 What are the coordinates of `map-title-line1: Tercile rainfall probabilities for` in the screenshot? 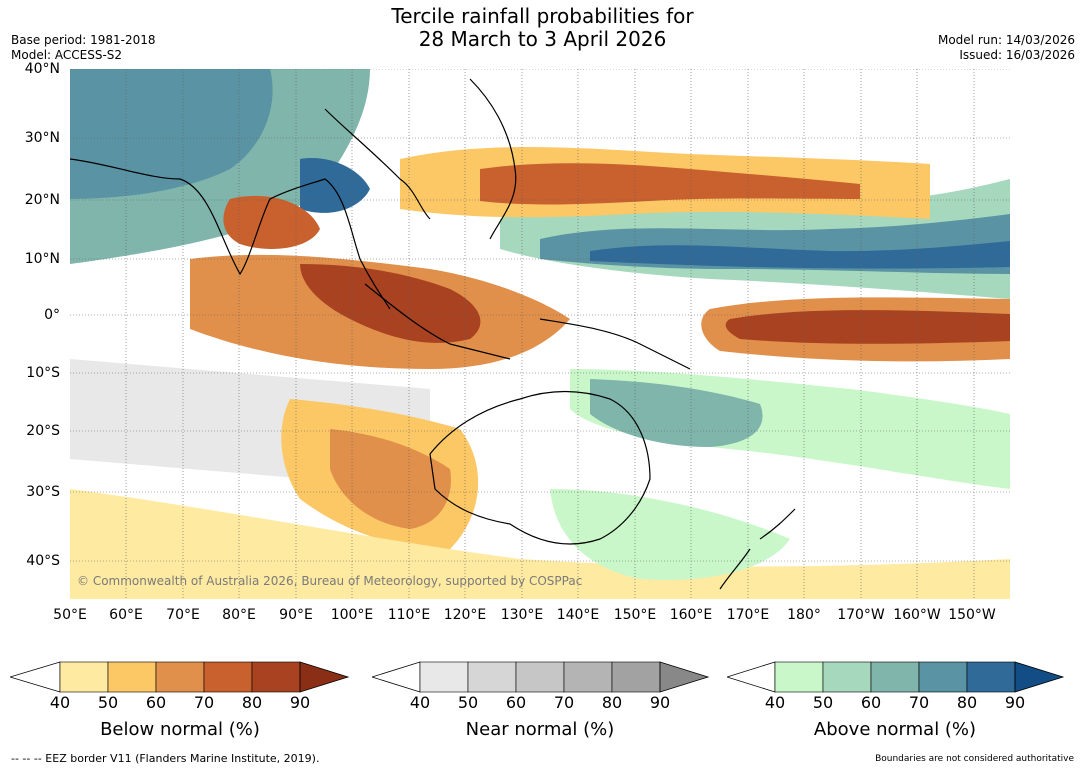 It's located at (542, 16).